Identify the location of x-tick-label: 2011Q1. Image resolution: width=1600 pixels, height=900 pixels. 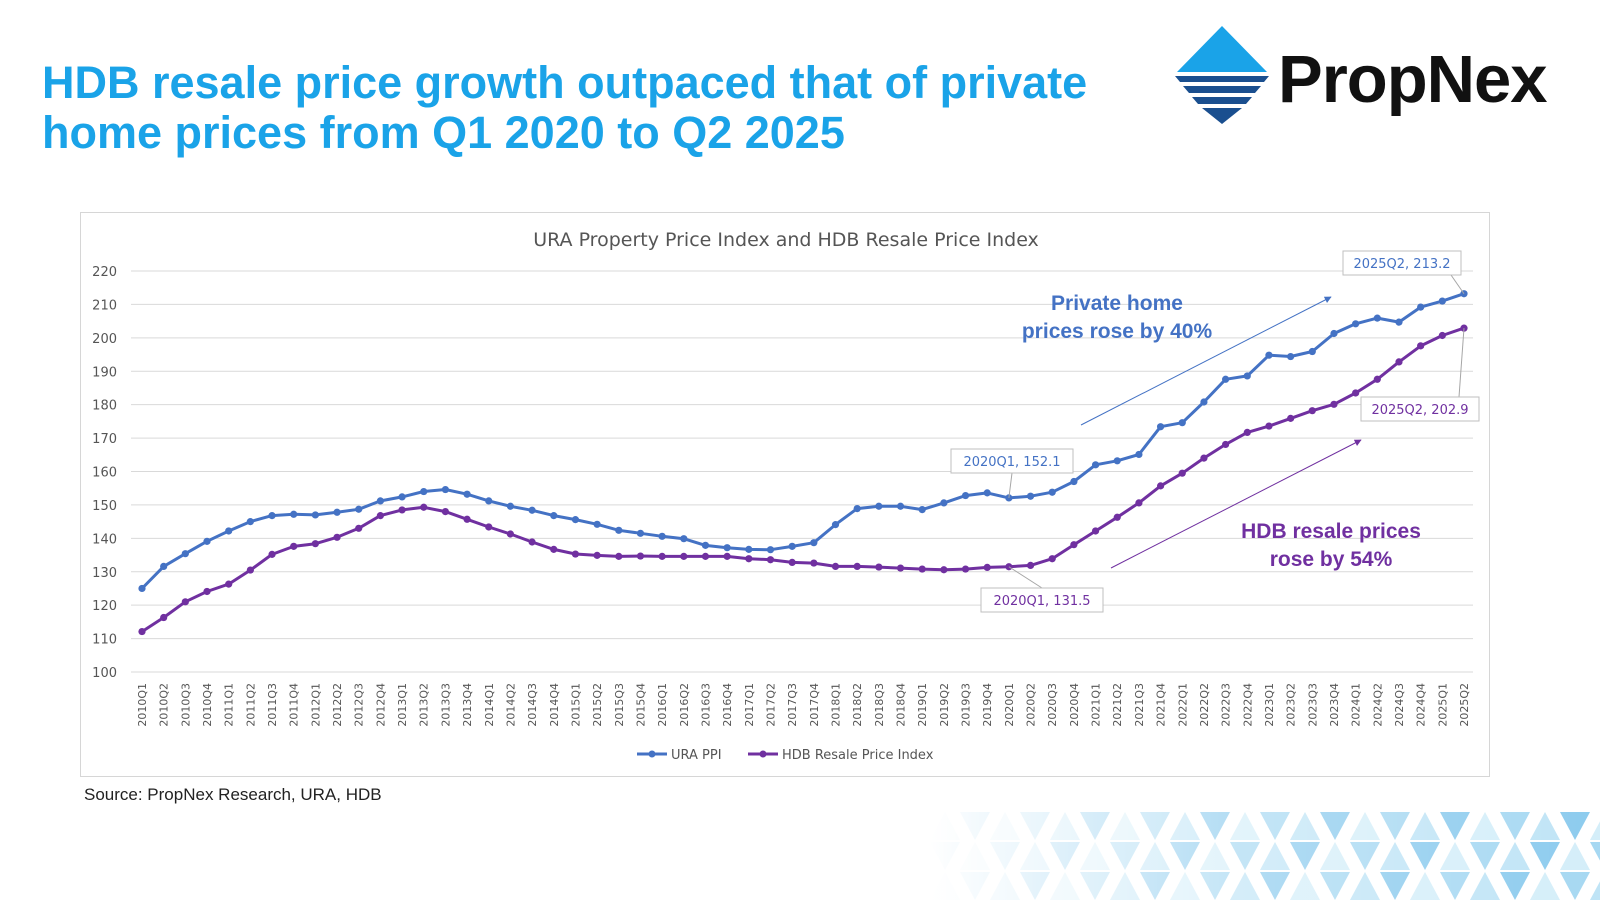
(229, 705).